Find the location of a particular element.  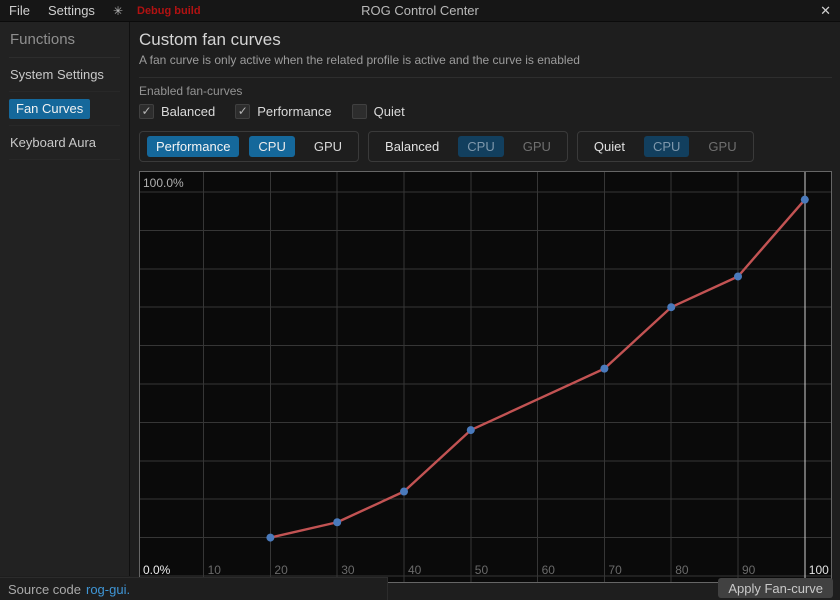

source-code-label: Source code is located at coordinates (44, 589).